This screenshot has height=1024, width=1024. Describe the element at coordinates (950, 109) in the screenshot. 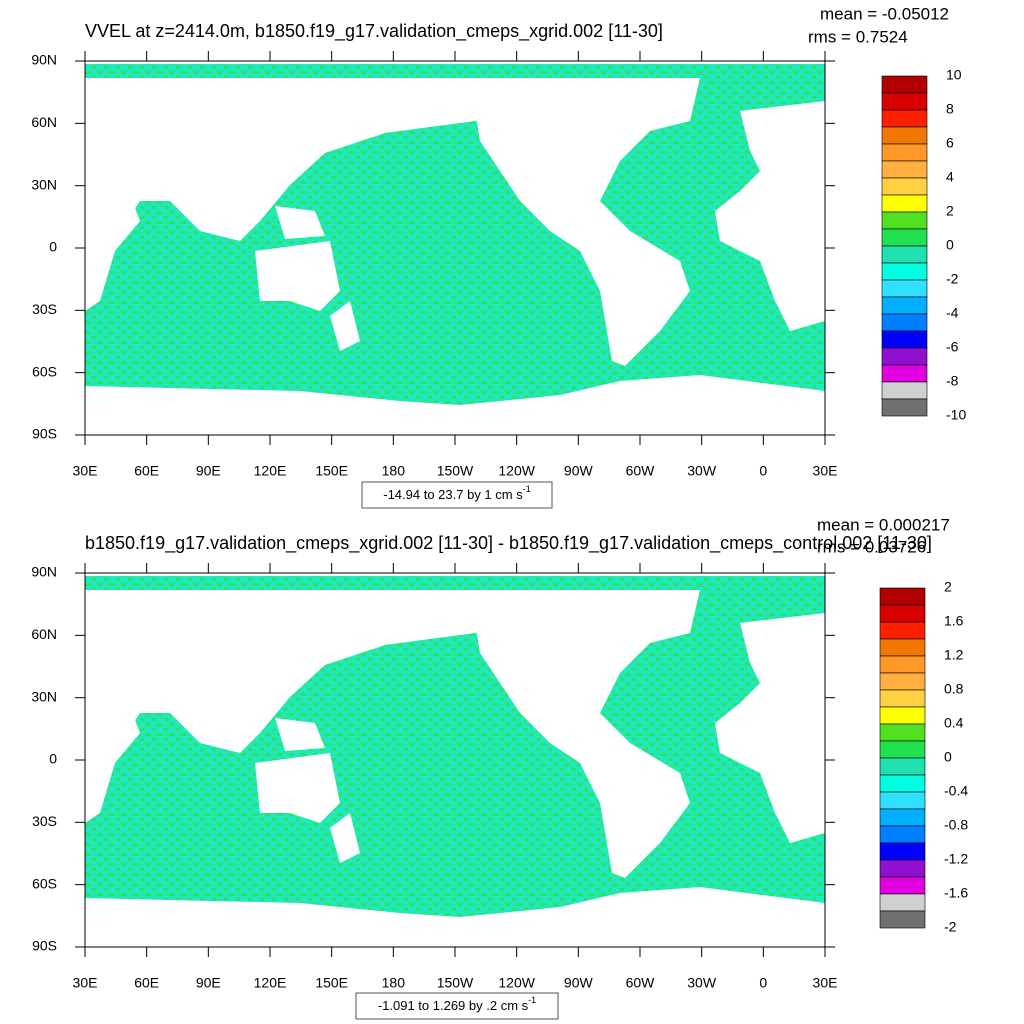

I see `colorbar-label: 8` at that location.